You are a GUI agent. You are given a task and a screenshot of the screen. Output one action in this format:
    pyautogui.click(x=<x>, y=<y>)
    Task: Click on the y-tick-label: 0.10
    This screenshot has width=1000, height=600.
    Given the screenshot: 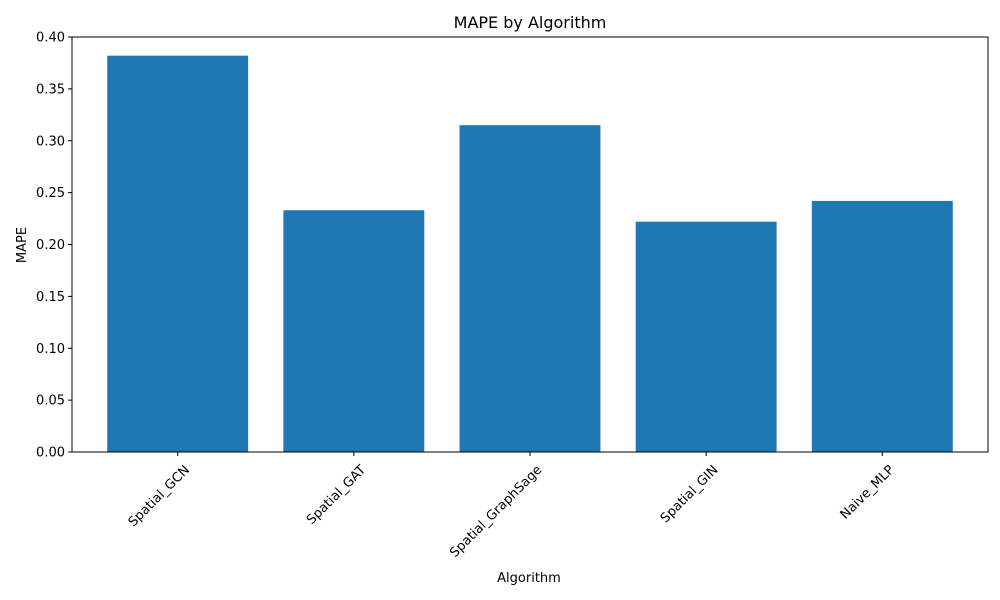 What is the action you would take?
    pyautogui.click(x=50, y=349)
    